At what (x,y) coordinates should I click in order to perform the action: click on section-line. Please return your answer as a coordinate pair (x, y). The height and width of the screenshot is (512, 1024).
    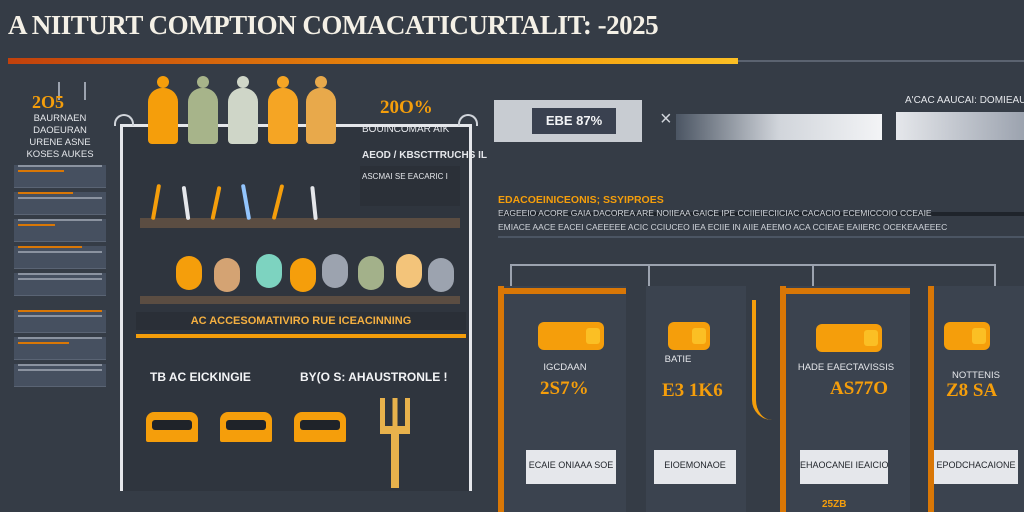
    Looking at the image, I should click on (761, 237).